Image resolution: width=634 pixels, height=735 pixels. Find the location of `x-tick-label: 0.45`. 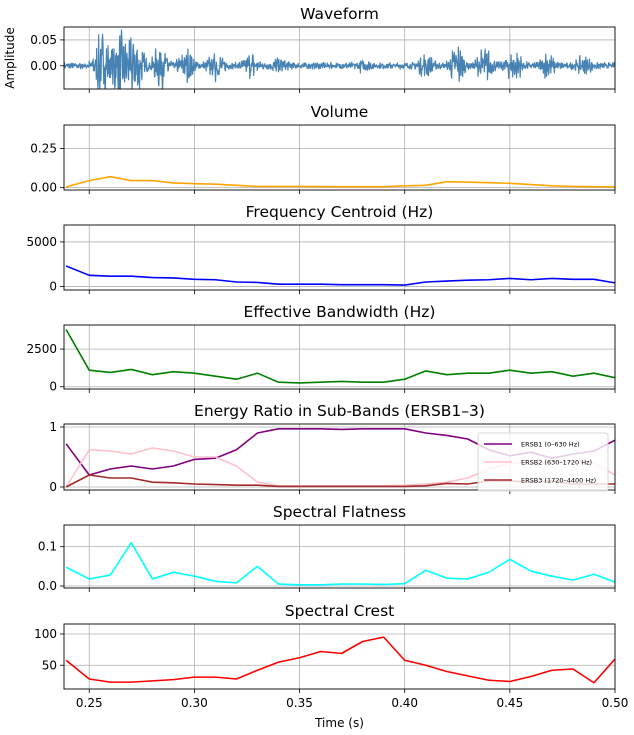

x-tick-label: 0.45 is located at coordinates (509, 703).